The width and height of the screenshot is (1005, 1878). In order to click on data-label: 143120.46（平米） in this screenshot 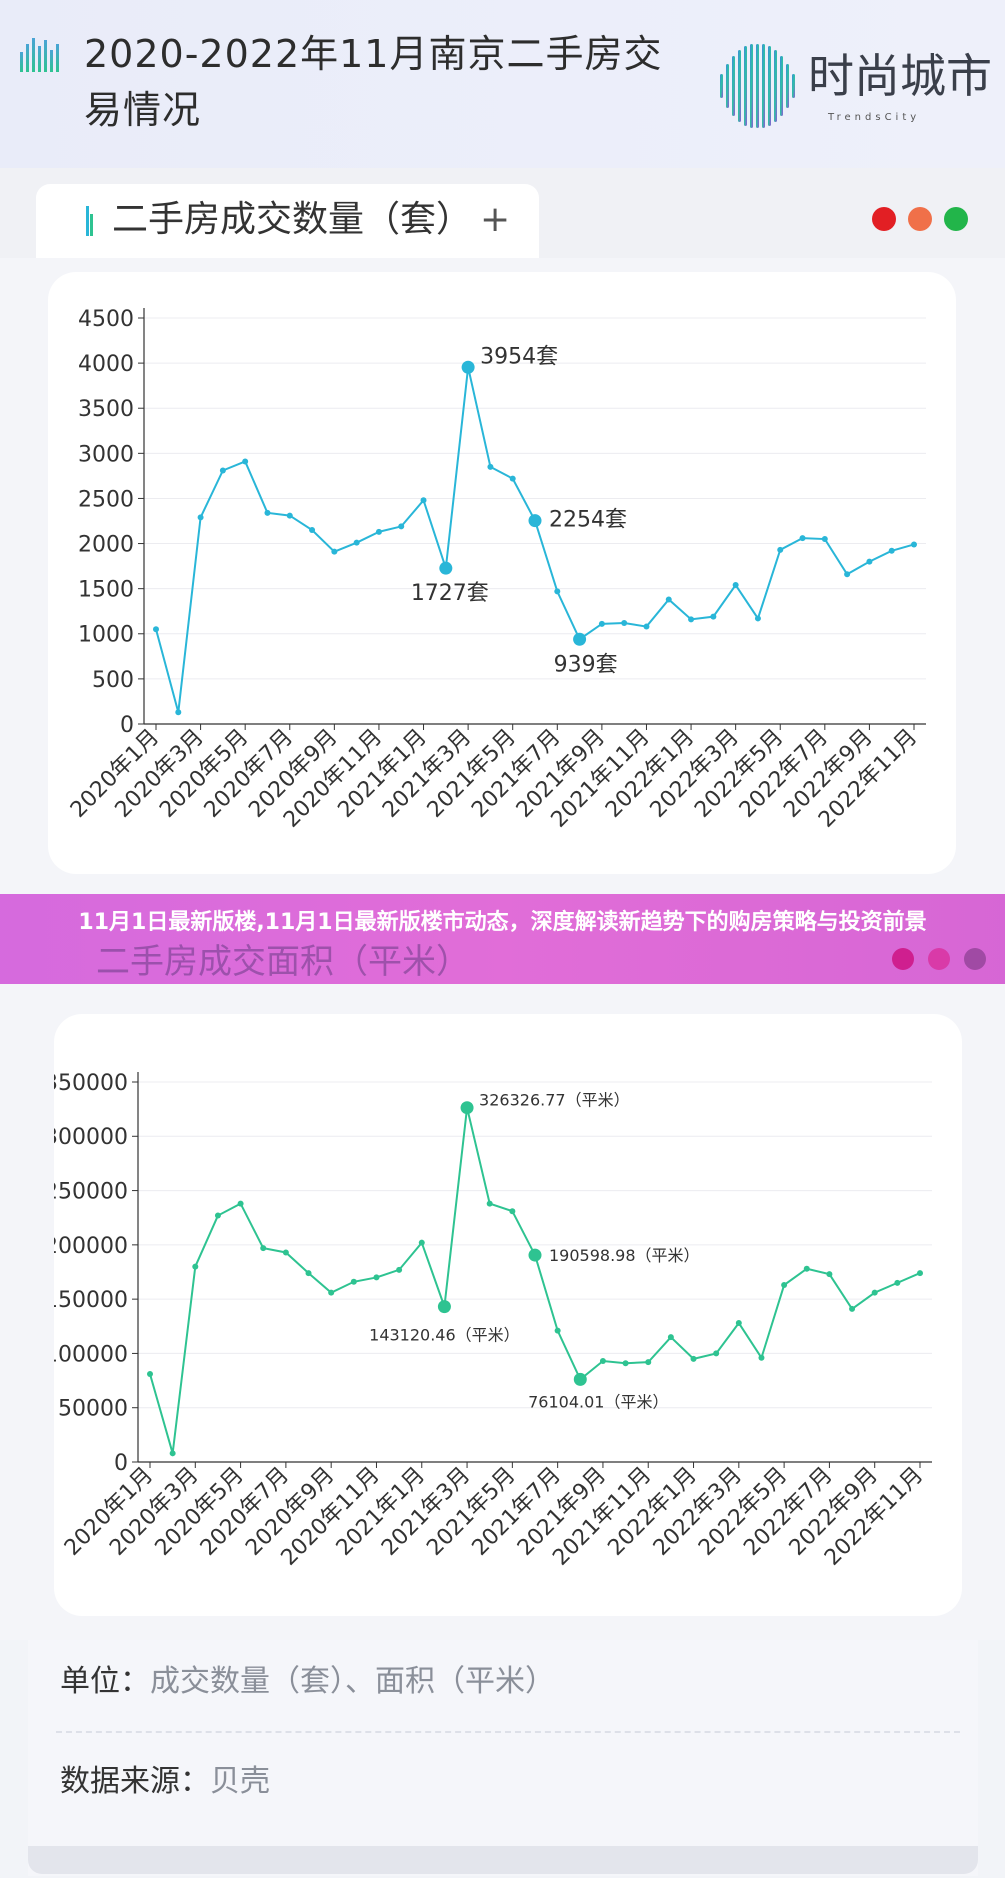, I will do `click(444, 1335)`.